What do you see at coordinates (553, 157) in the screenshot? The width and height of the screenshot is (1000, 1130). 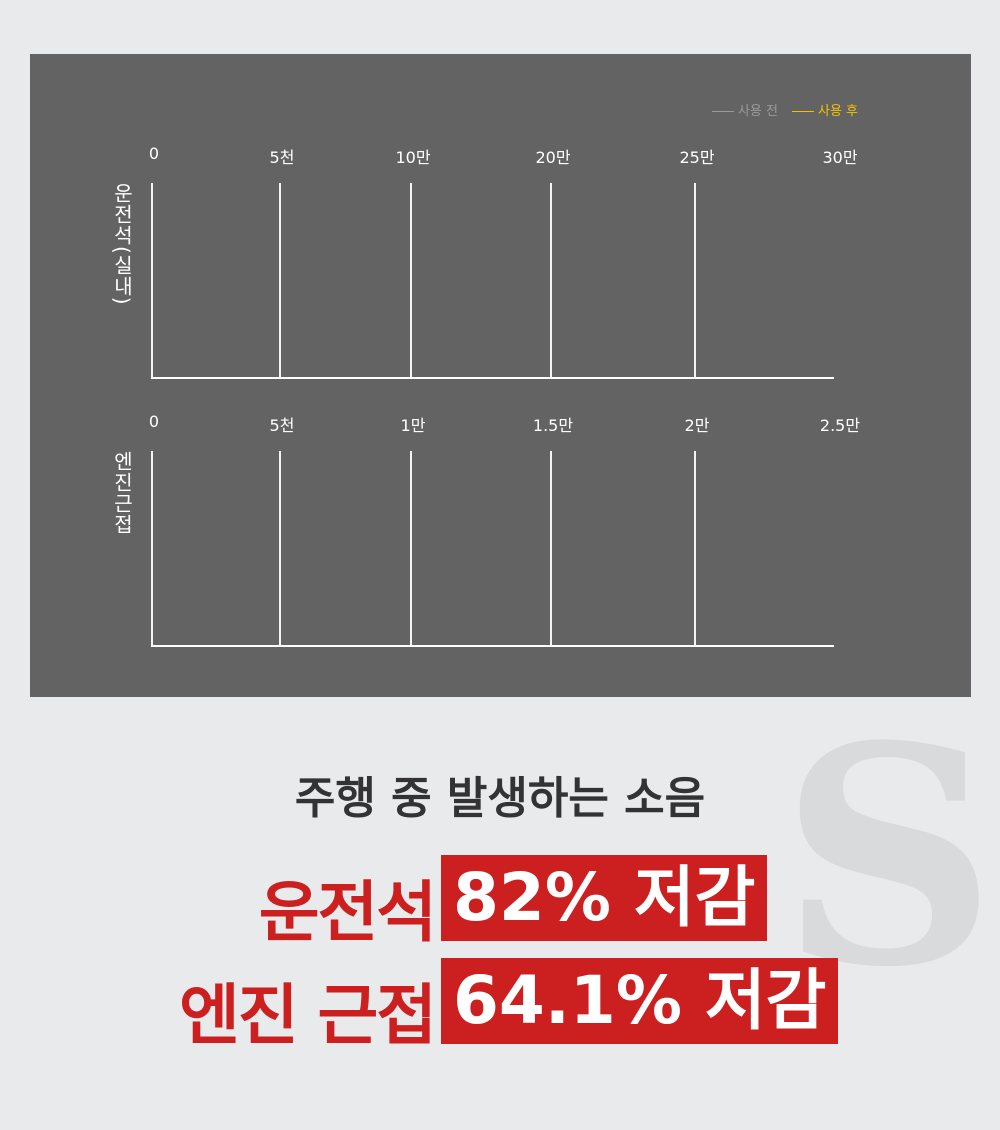 I see `tick-label: 20만` at bounding box center [553, 157].